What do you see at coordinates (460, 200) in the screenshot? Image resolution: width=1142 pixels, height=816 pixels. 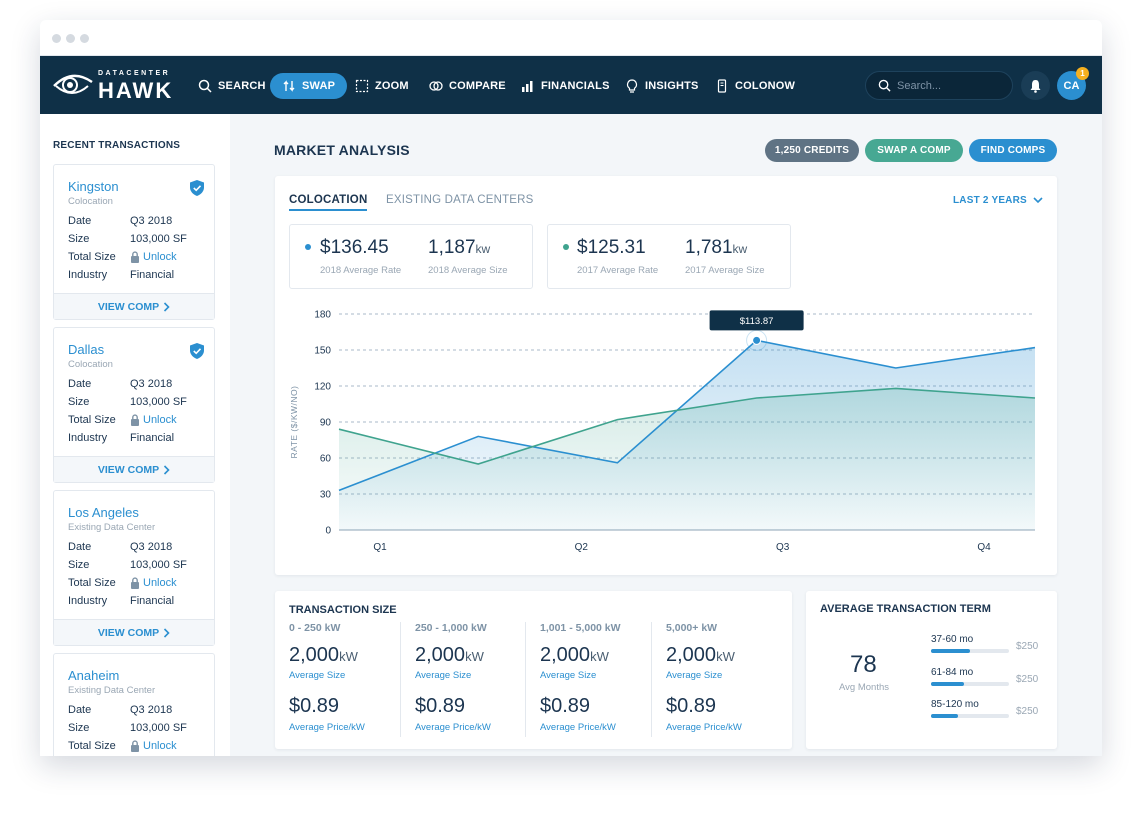 I see `tab-existing-data-centers: EXISTING DATA CENTERS` at bounding box center [460, 200].